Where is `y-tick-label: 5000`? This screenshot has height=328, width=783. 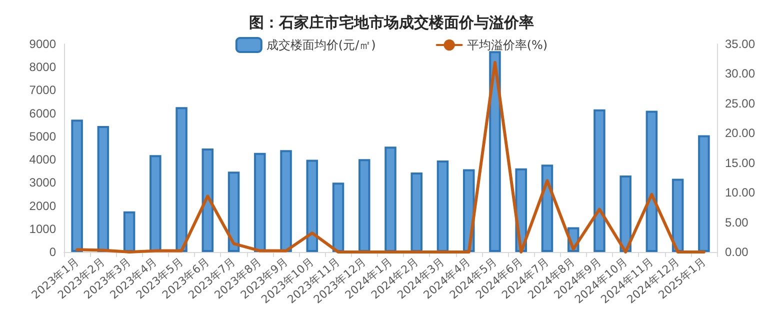 y-tick-label: 5000 is located at coordinates (42, 136).